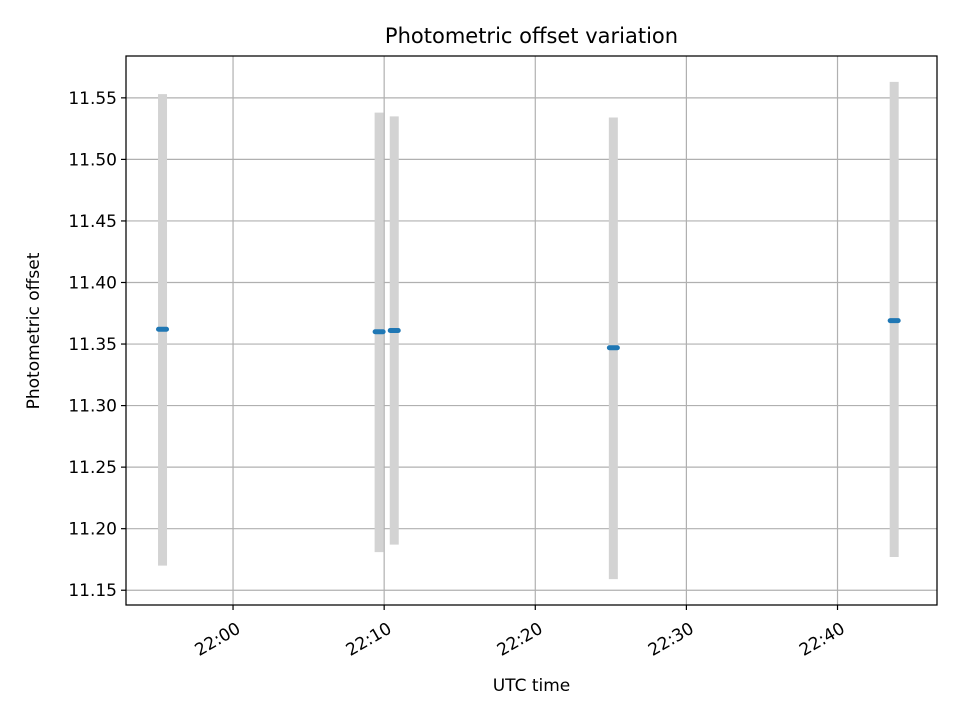 The height and width of the screenshot is (720, 960). What do you see at coordinates (92, 407) in the screenshot?
I see `y-tick-label: 11.30` at bounding box center [92, 407].